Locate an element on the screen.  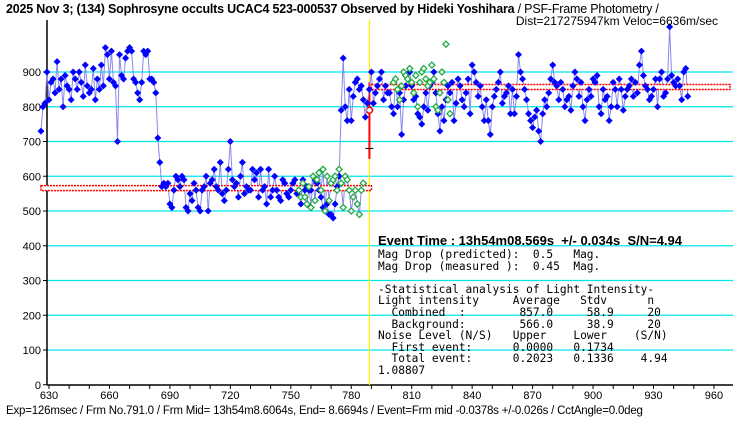
x-tick-label: 870 is located at coordinates (532, 396).